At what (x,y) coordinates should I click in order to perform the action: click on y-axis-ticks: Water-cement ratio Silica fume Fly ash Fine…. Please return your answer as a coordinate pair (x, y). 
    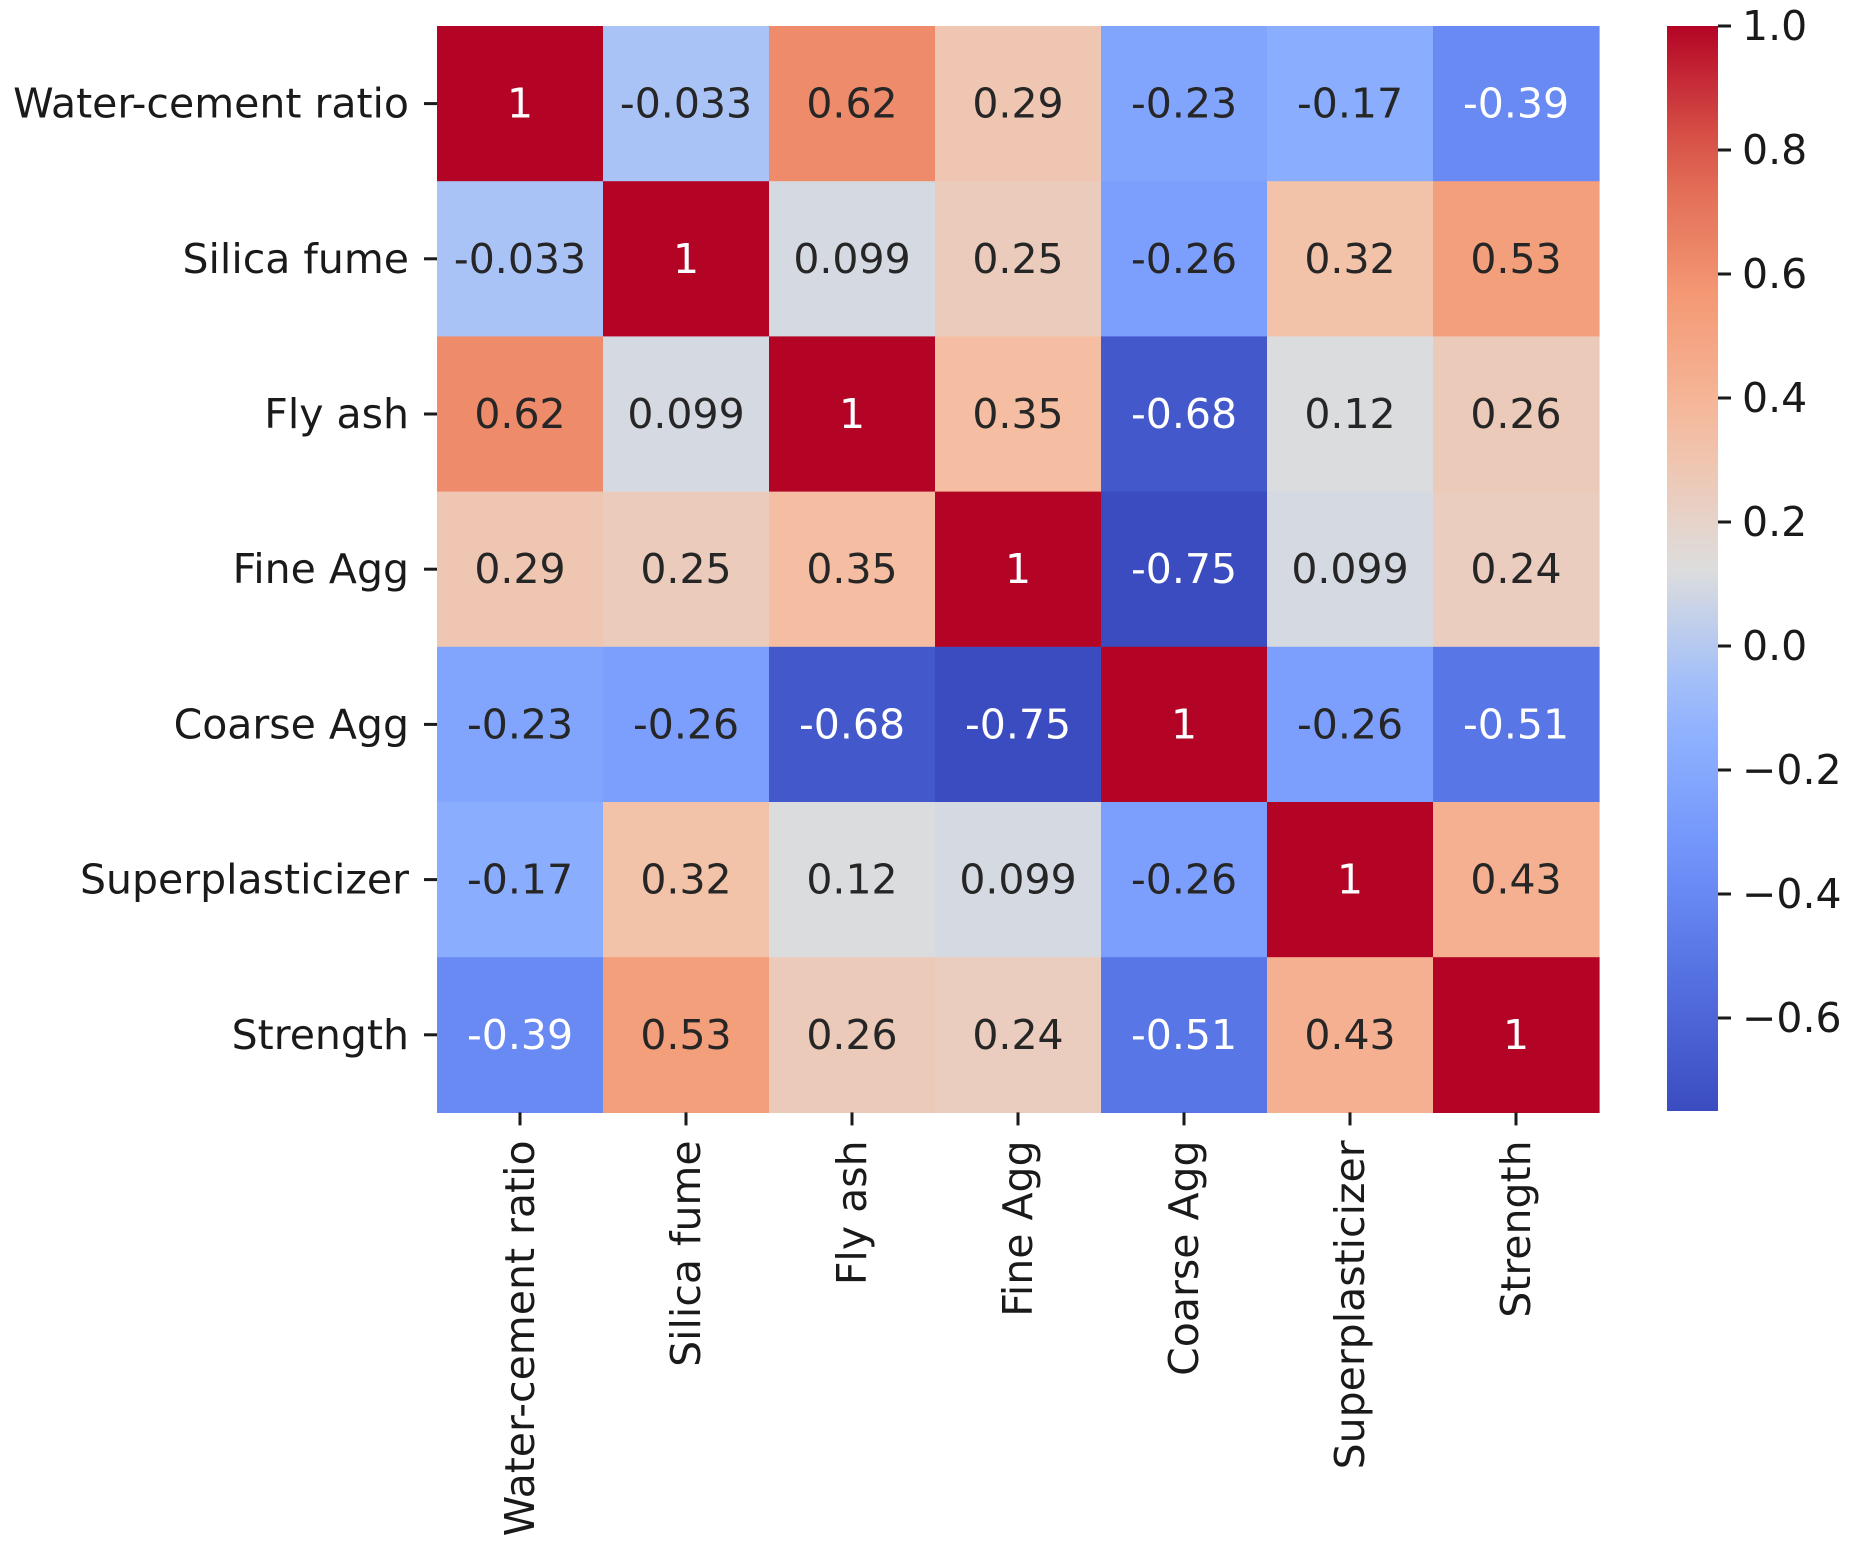
    Looking at the image, I should click on (225, 569).